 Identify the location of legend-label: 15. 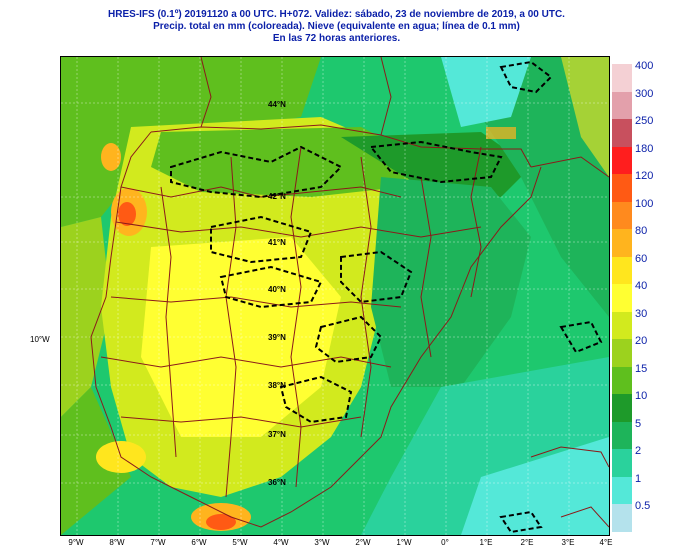
(641, 368).